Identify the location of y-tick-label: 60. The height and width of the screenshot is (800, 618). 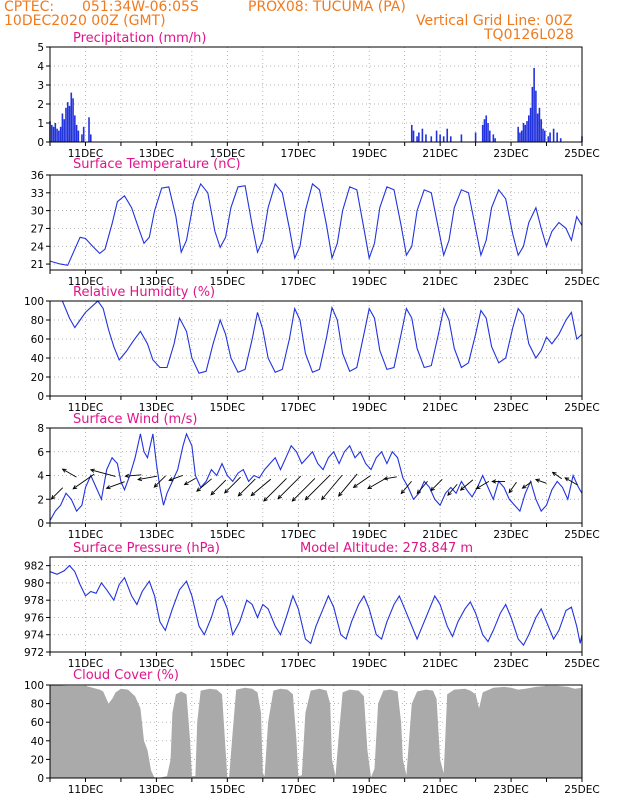
(37, 340).